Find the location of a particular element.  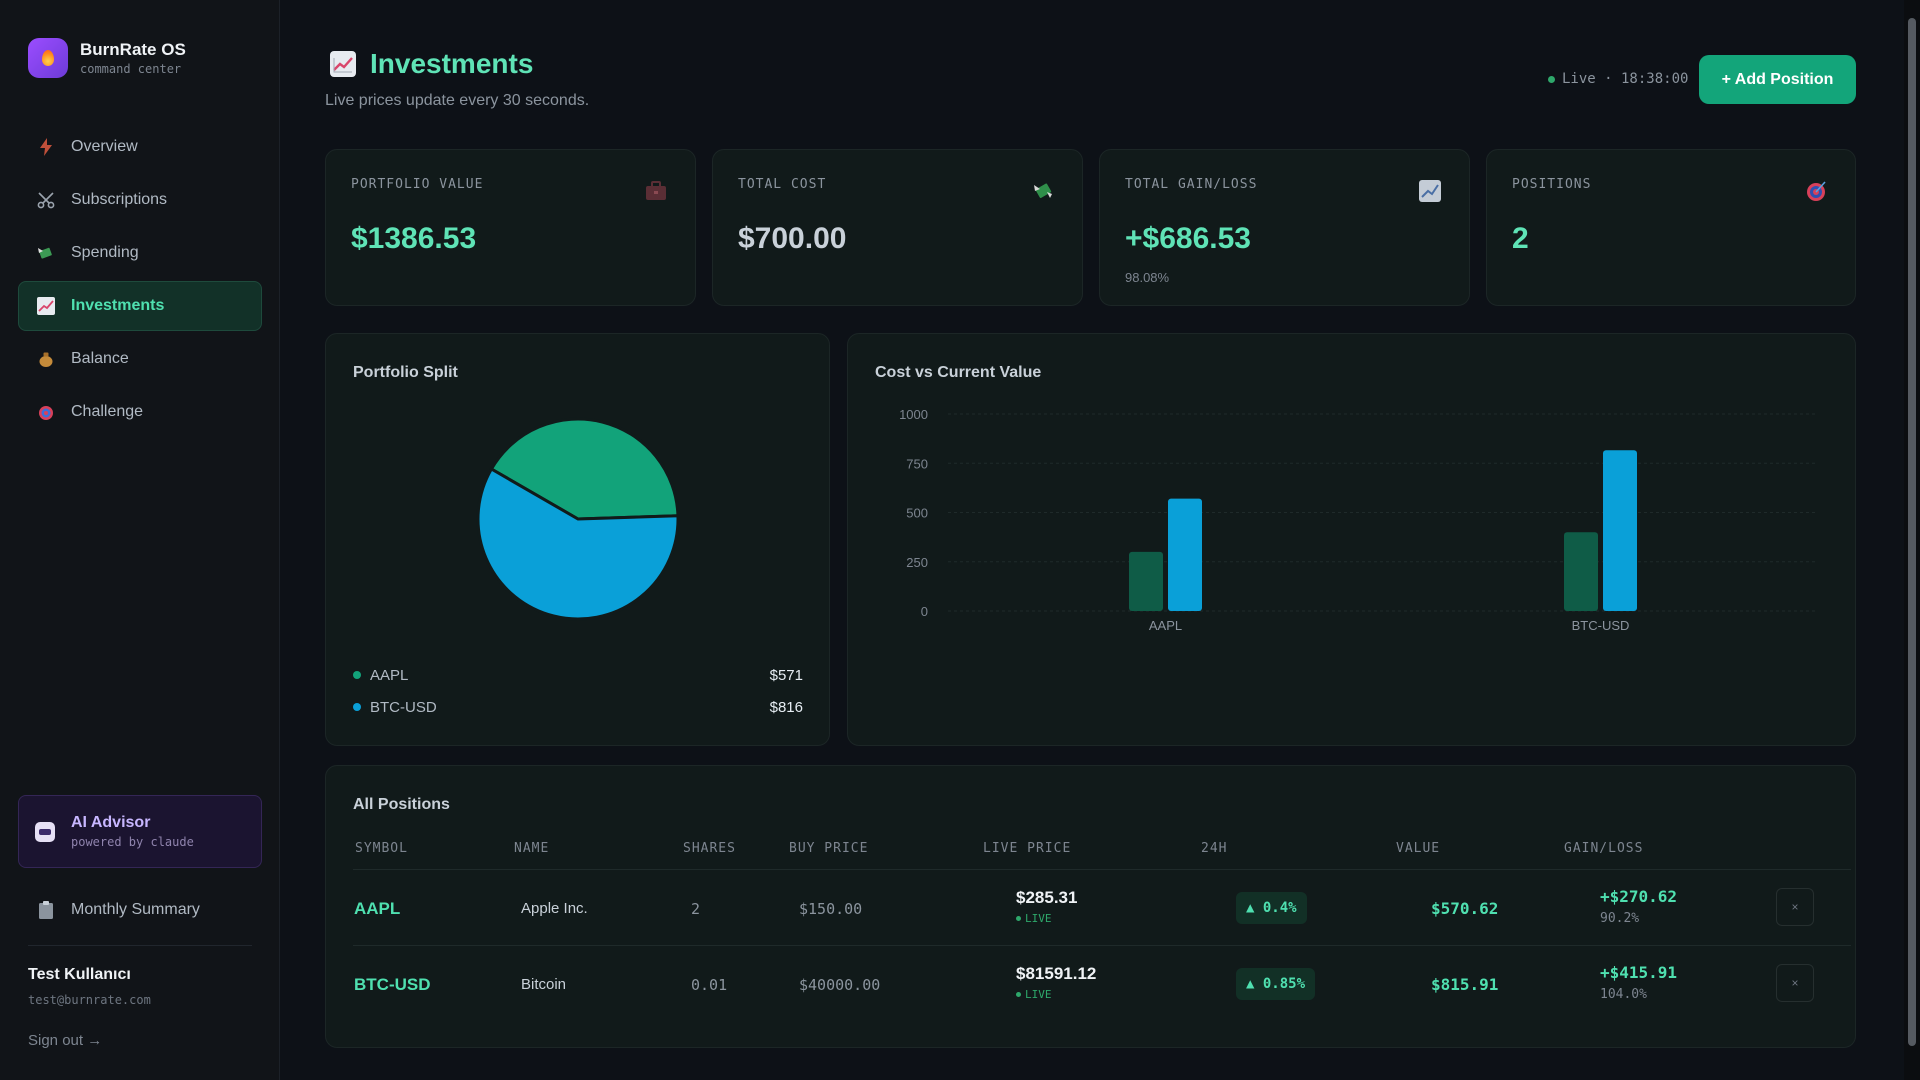

live-price-cell: $81591.12 LIVE is located at coordinates (1056, 982).